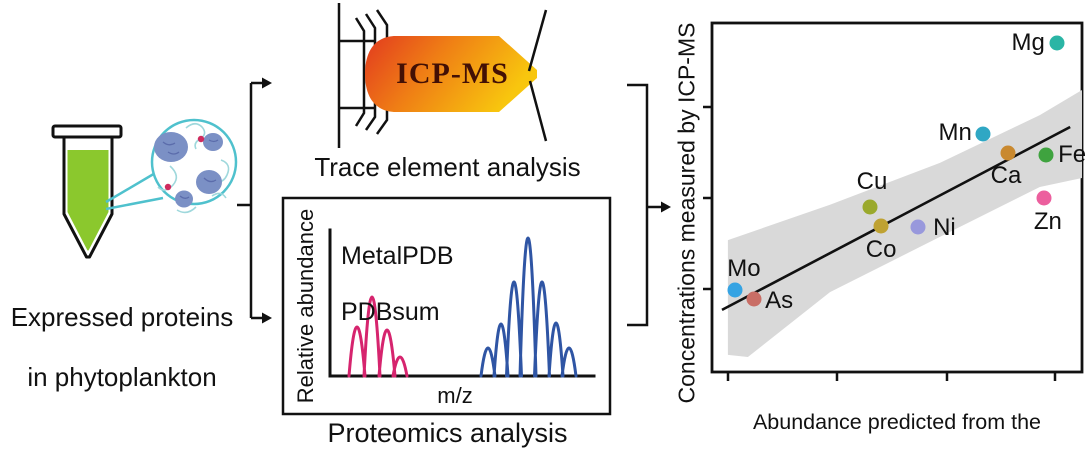 The width and height of the screenshot is (1088, 460). What do you see at coordinates (881, 226) in the screenshot?
I see `scatter-point-co` at bounding box center [881, 226].